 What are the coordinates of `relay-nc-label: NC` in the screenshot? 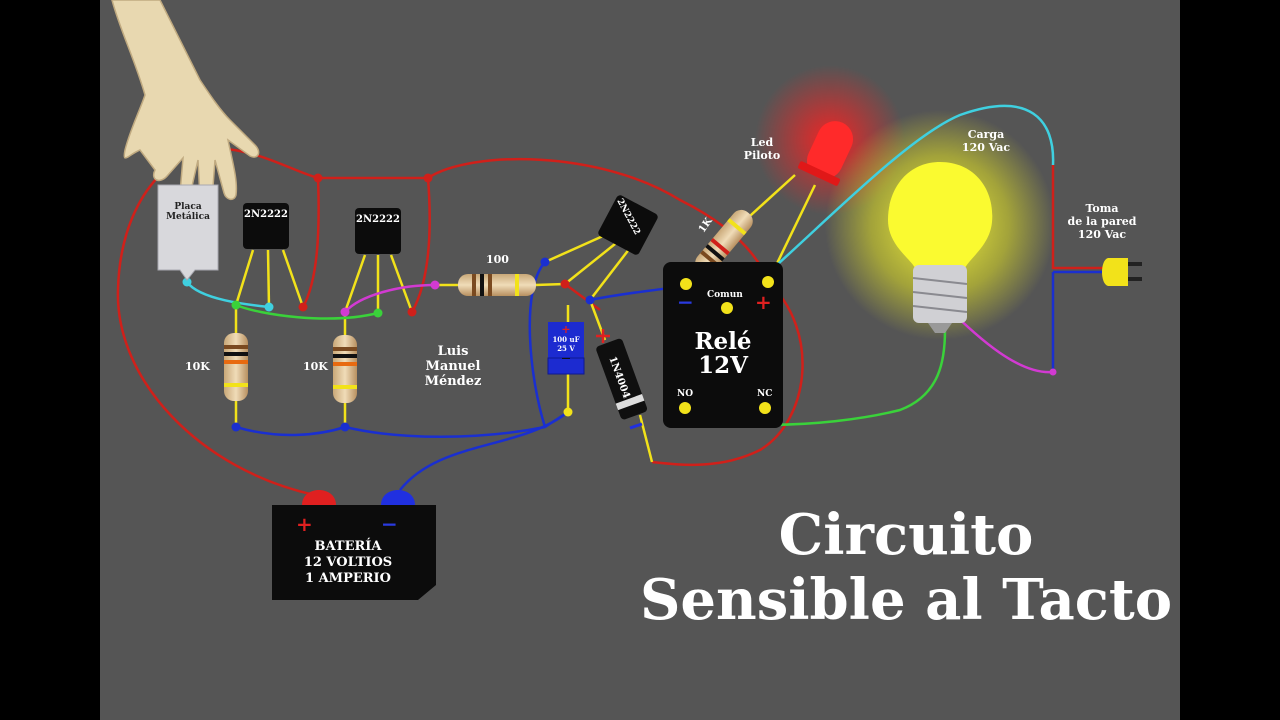 It's located at (765, 394).